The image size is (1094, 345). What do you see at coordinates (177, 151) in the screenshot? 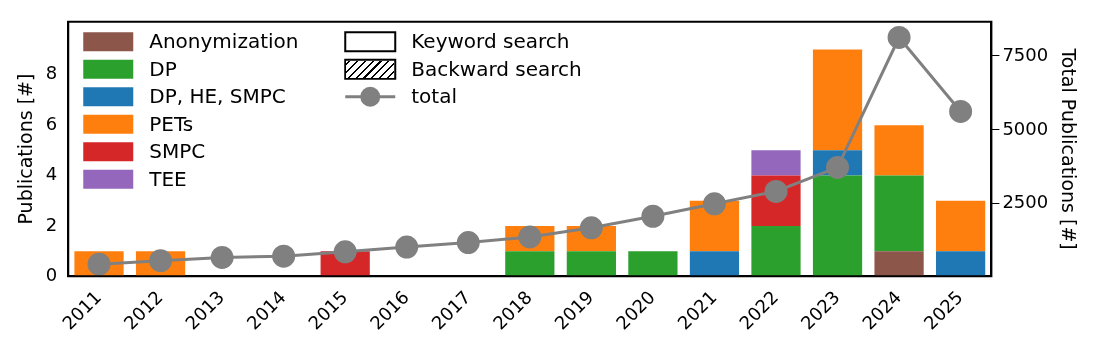
I see `legend-label: SMPC` at bounding box center [177, 151].